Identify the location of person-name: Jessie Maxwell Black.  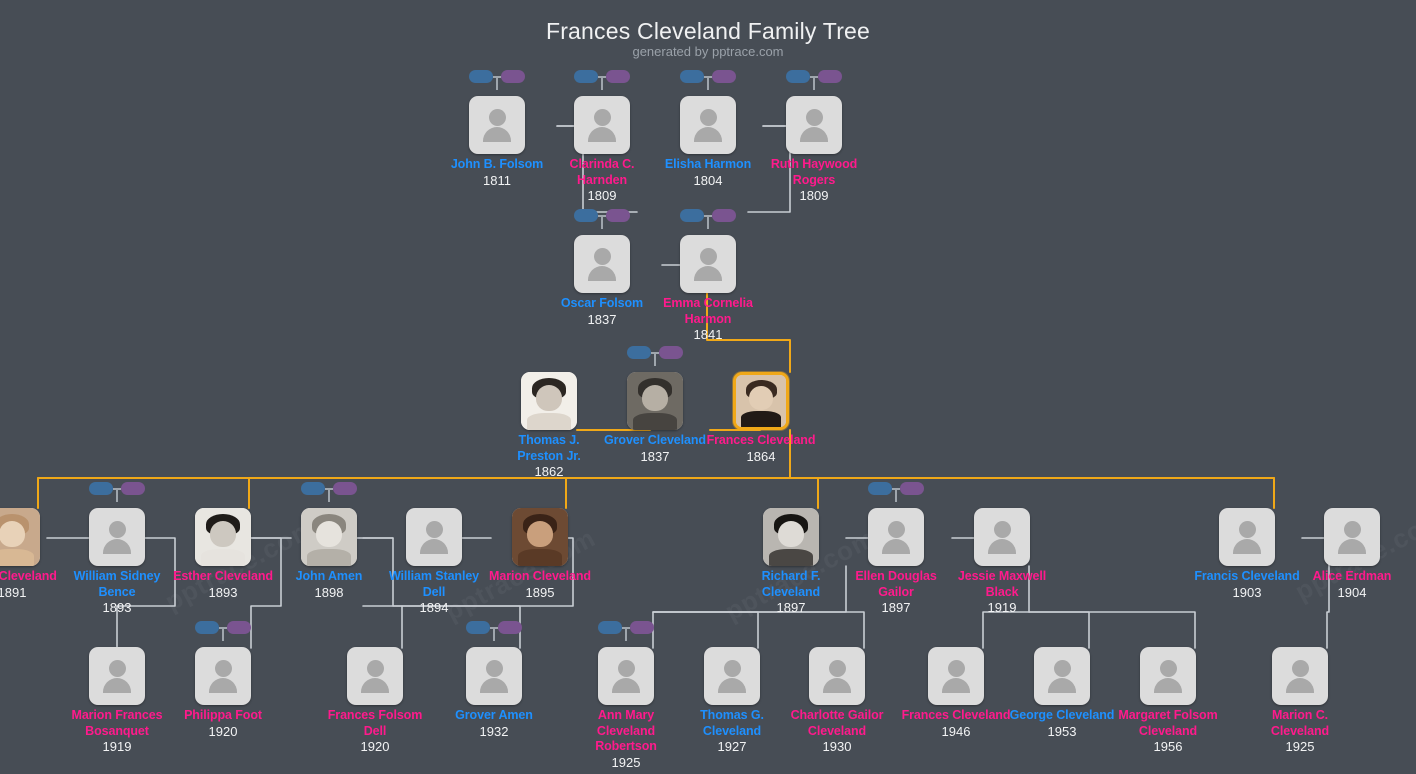
(1002, 584).